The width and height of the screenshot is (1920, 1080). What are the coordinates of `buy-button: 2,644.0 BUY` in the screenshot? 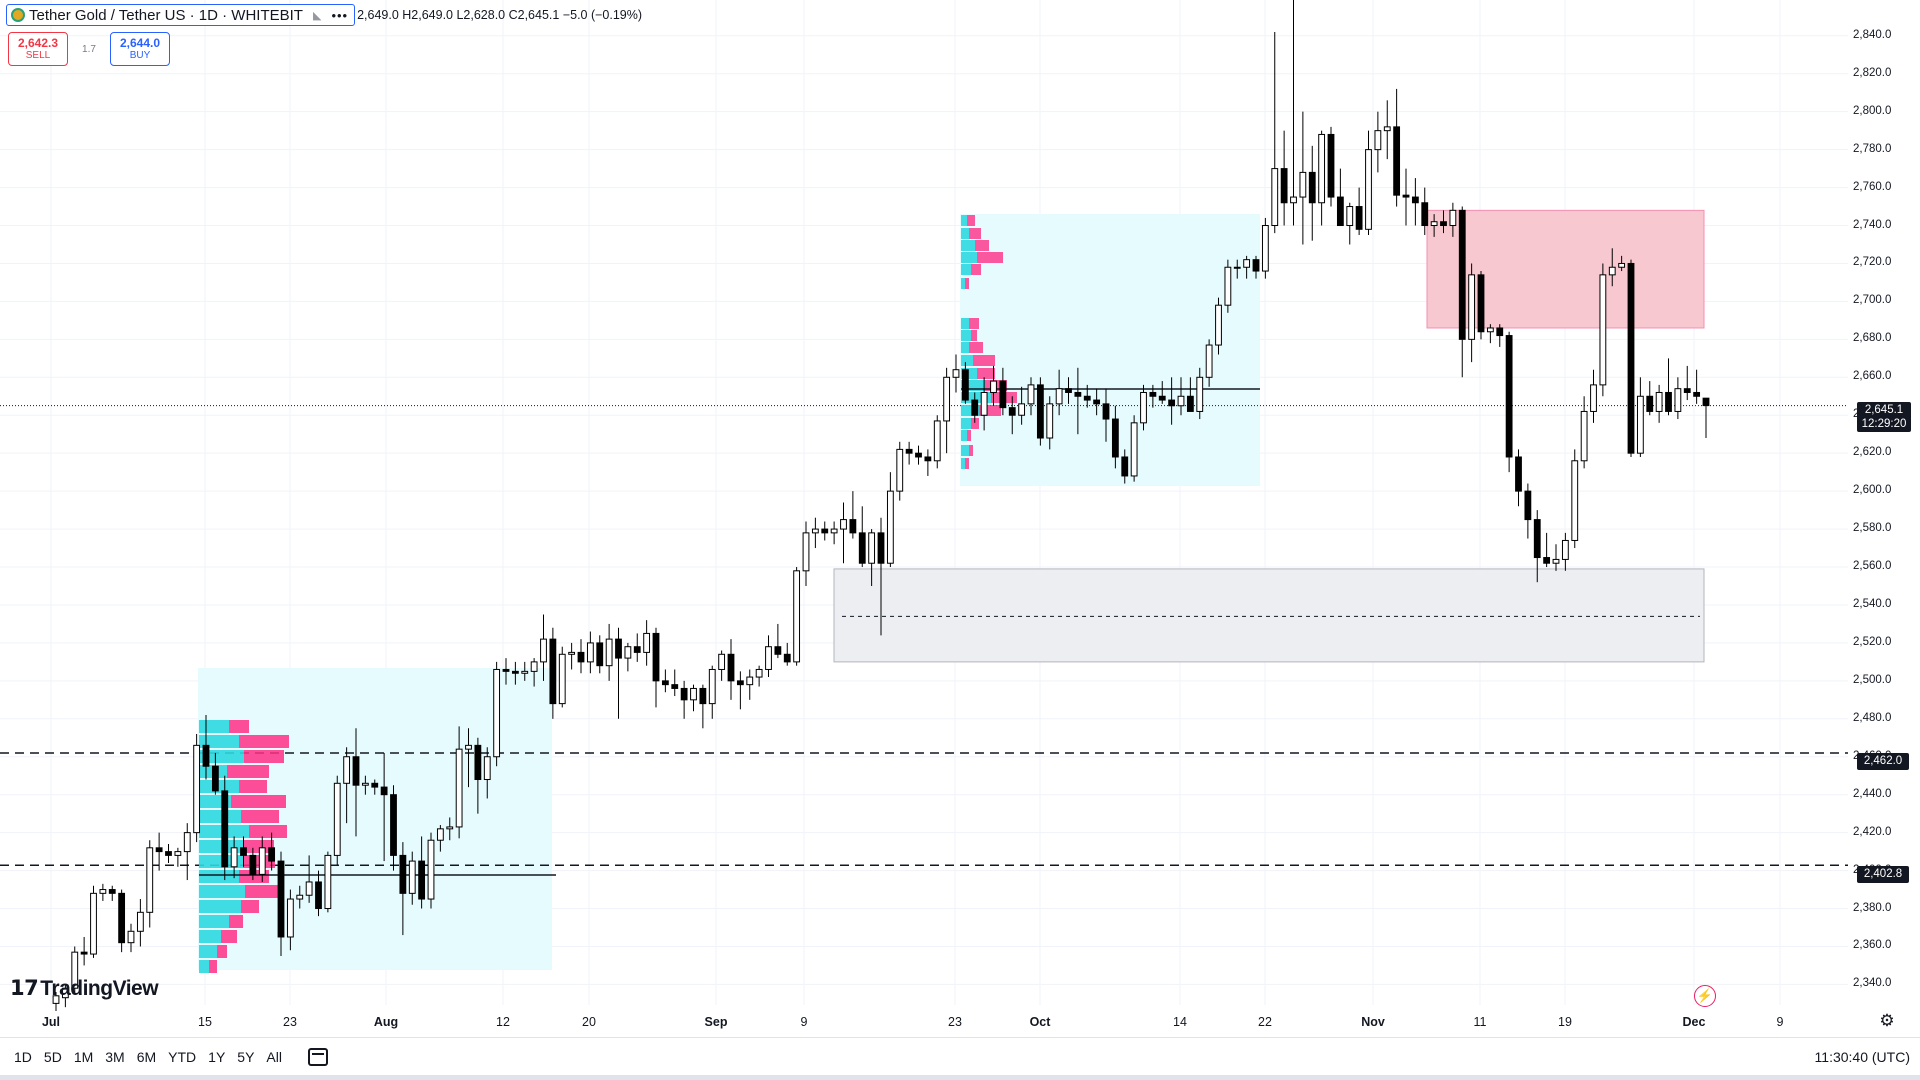 It's located at (140, 49).